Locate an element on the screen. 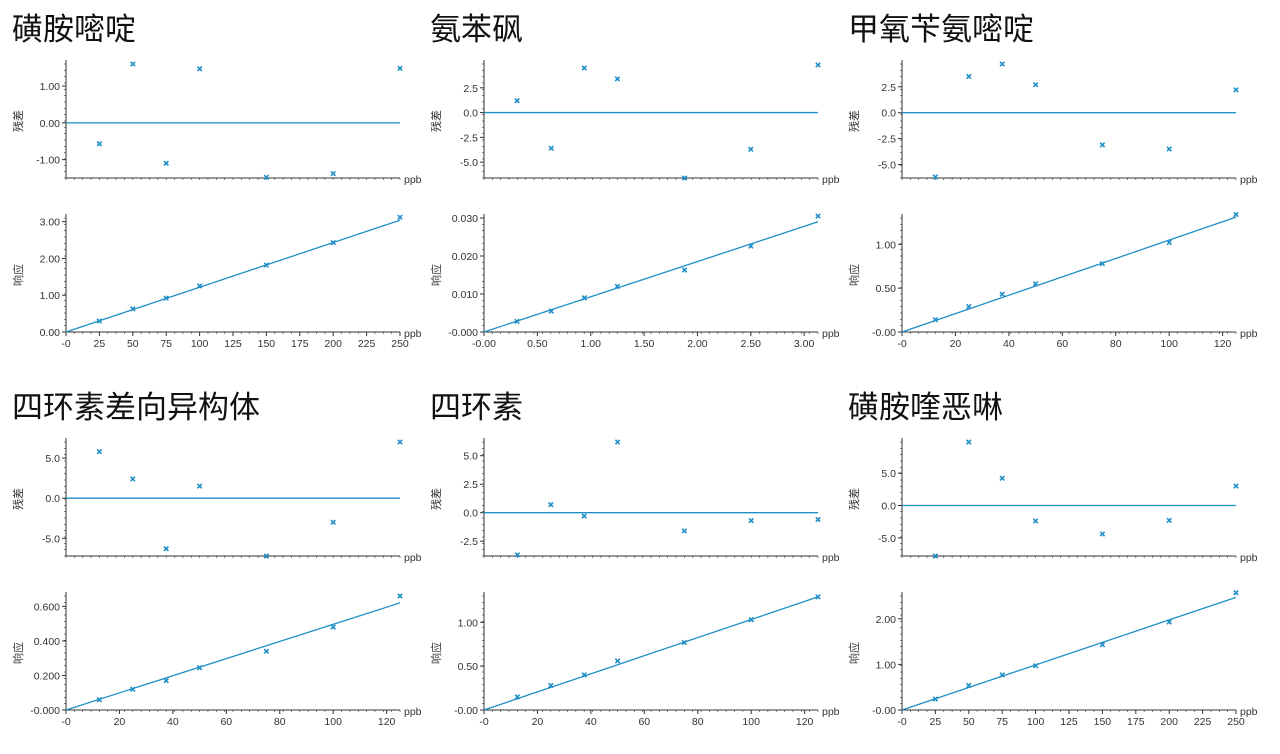 The width and height of the screenshot is (1280, 754). x-tick-label: 25 is located at coordinates (936, 722).